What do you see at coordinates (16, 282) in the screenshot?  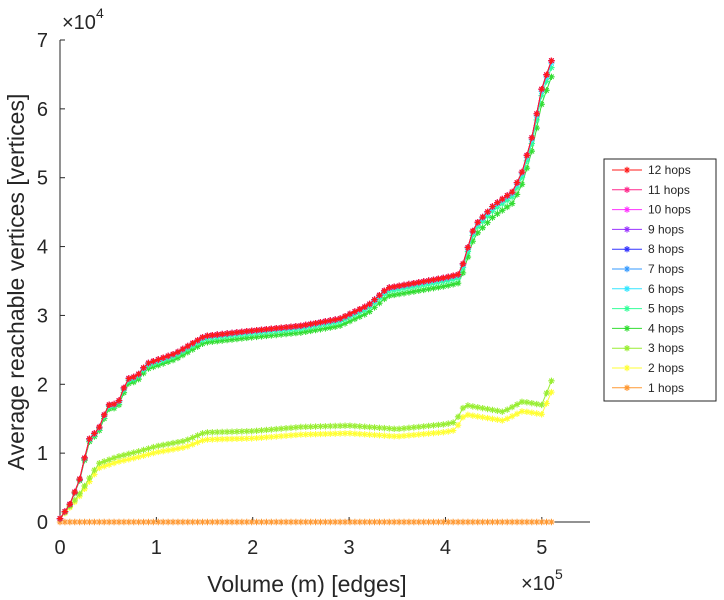 I see `y-axis-label: Average reachable vertices [vertices]` at bounding box center [16, 282].